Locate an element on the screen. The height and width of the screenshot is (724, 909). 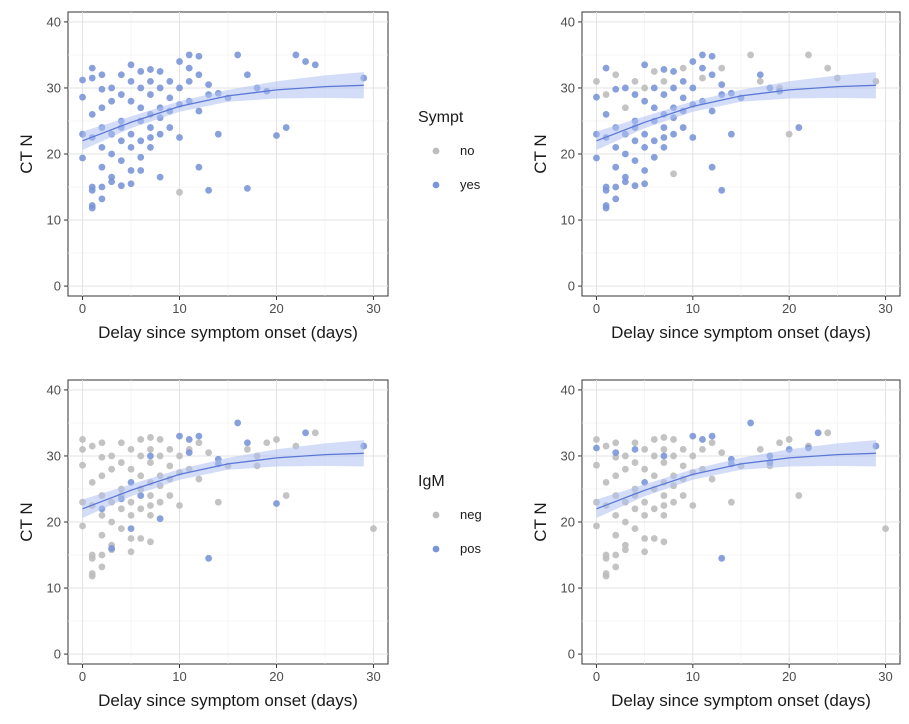
x-tick-label: 30 is located at coordinates (373, 676).